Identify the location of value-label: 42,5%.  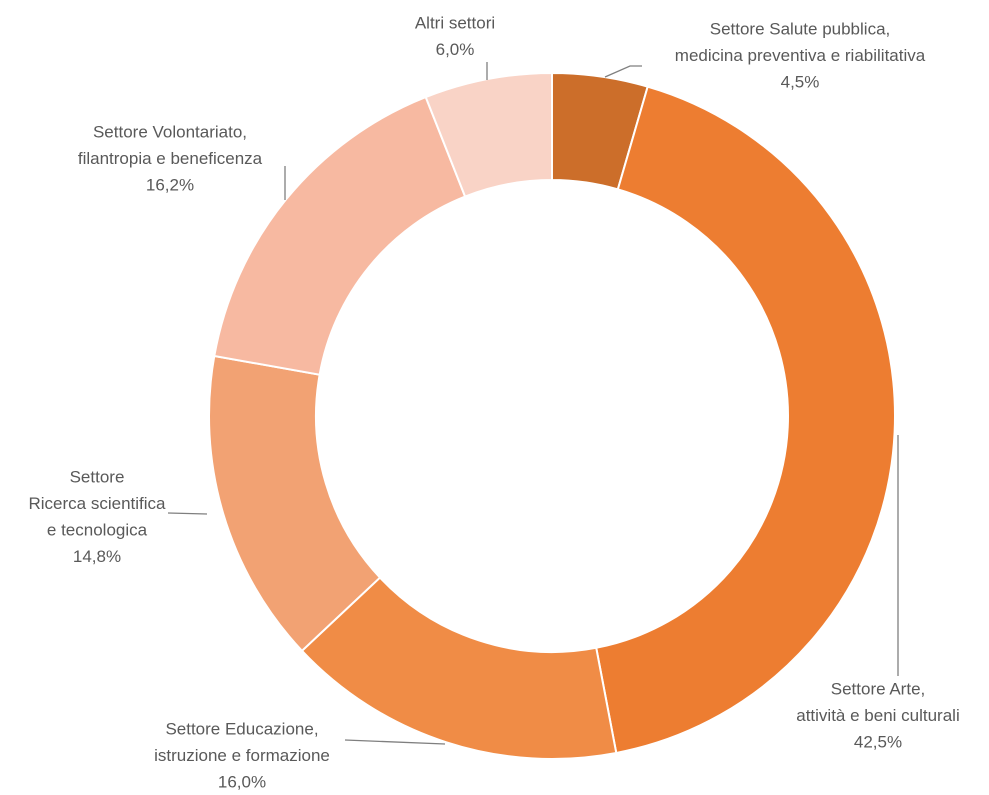
(878, 741).